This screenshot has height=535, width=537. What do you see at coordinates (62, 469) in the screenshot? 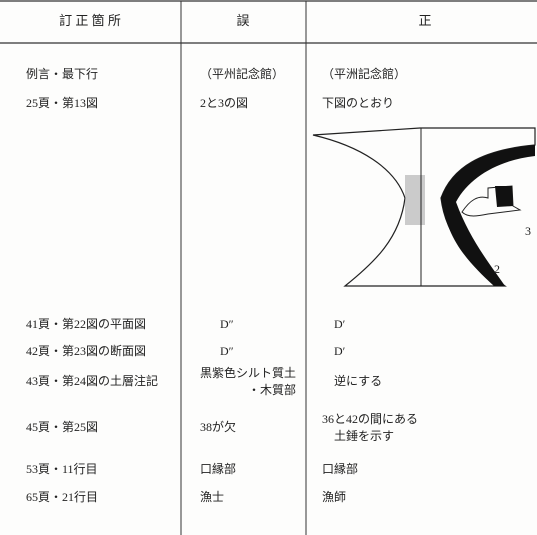
I see `cell-text: 53頁・11行目` at bounding box center [62, 469].